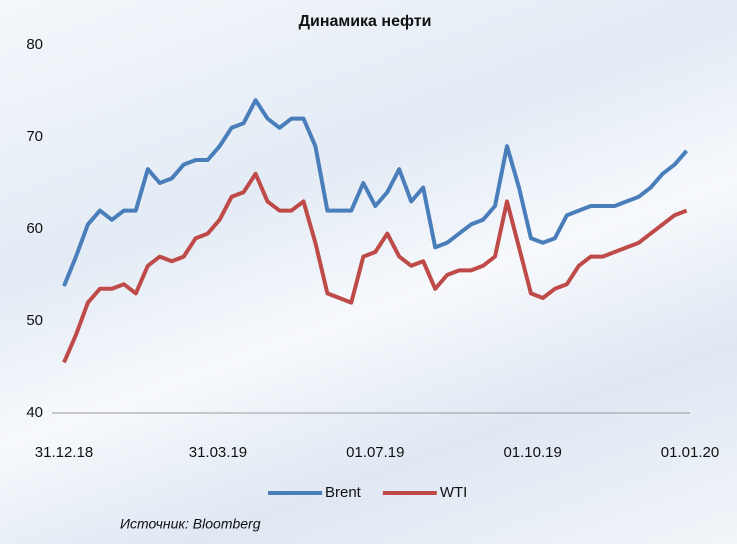 The image size is (737, 549). I want to click on y-tick-label: 70, so click(34, 136).